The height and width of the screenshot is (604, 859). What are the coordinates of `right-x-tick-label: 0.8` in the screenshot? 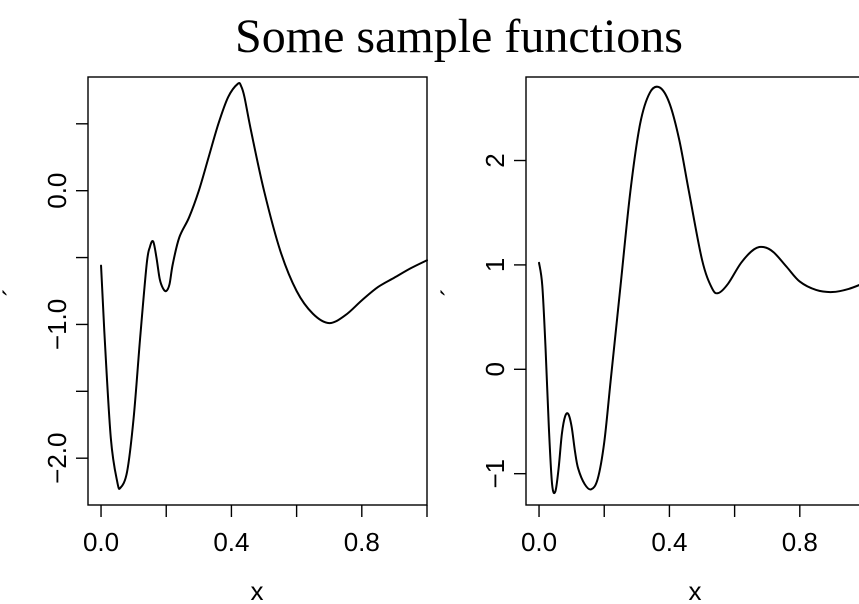 It's located at (800, 542).